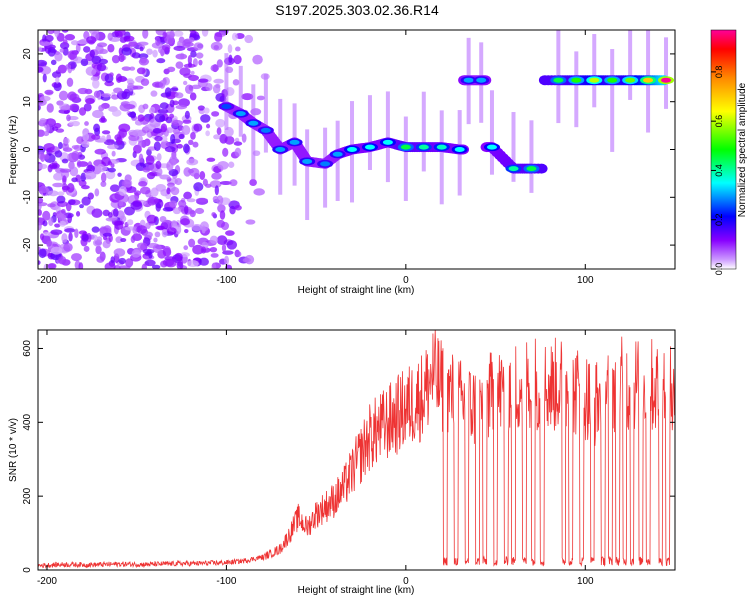 The image size is (750, 600). What do you see at coordinates (723, 149) in the screenshot?
I see `colorbar-scale` at bounding box center [723, 149].